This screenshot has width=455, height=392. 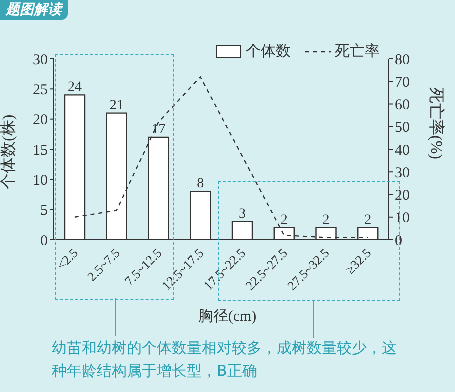 What do you see at coordinates (200, 184) in the screenshot?
I see `data-label: 8` at bounding box center [200, 184].